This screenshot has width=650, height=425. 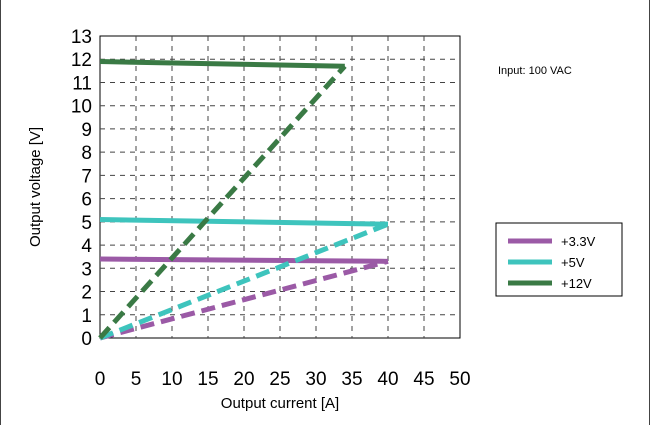 I want to click on y-tick-label: 0, so click(x=86, y=339).